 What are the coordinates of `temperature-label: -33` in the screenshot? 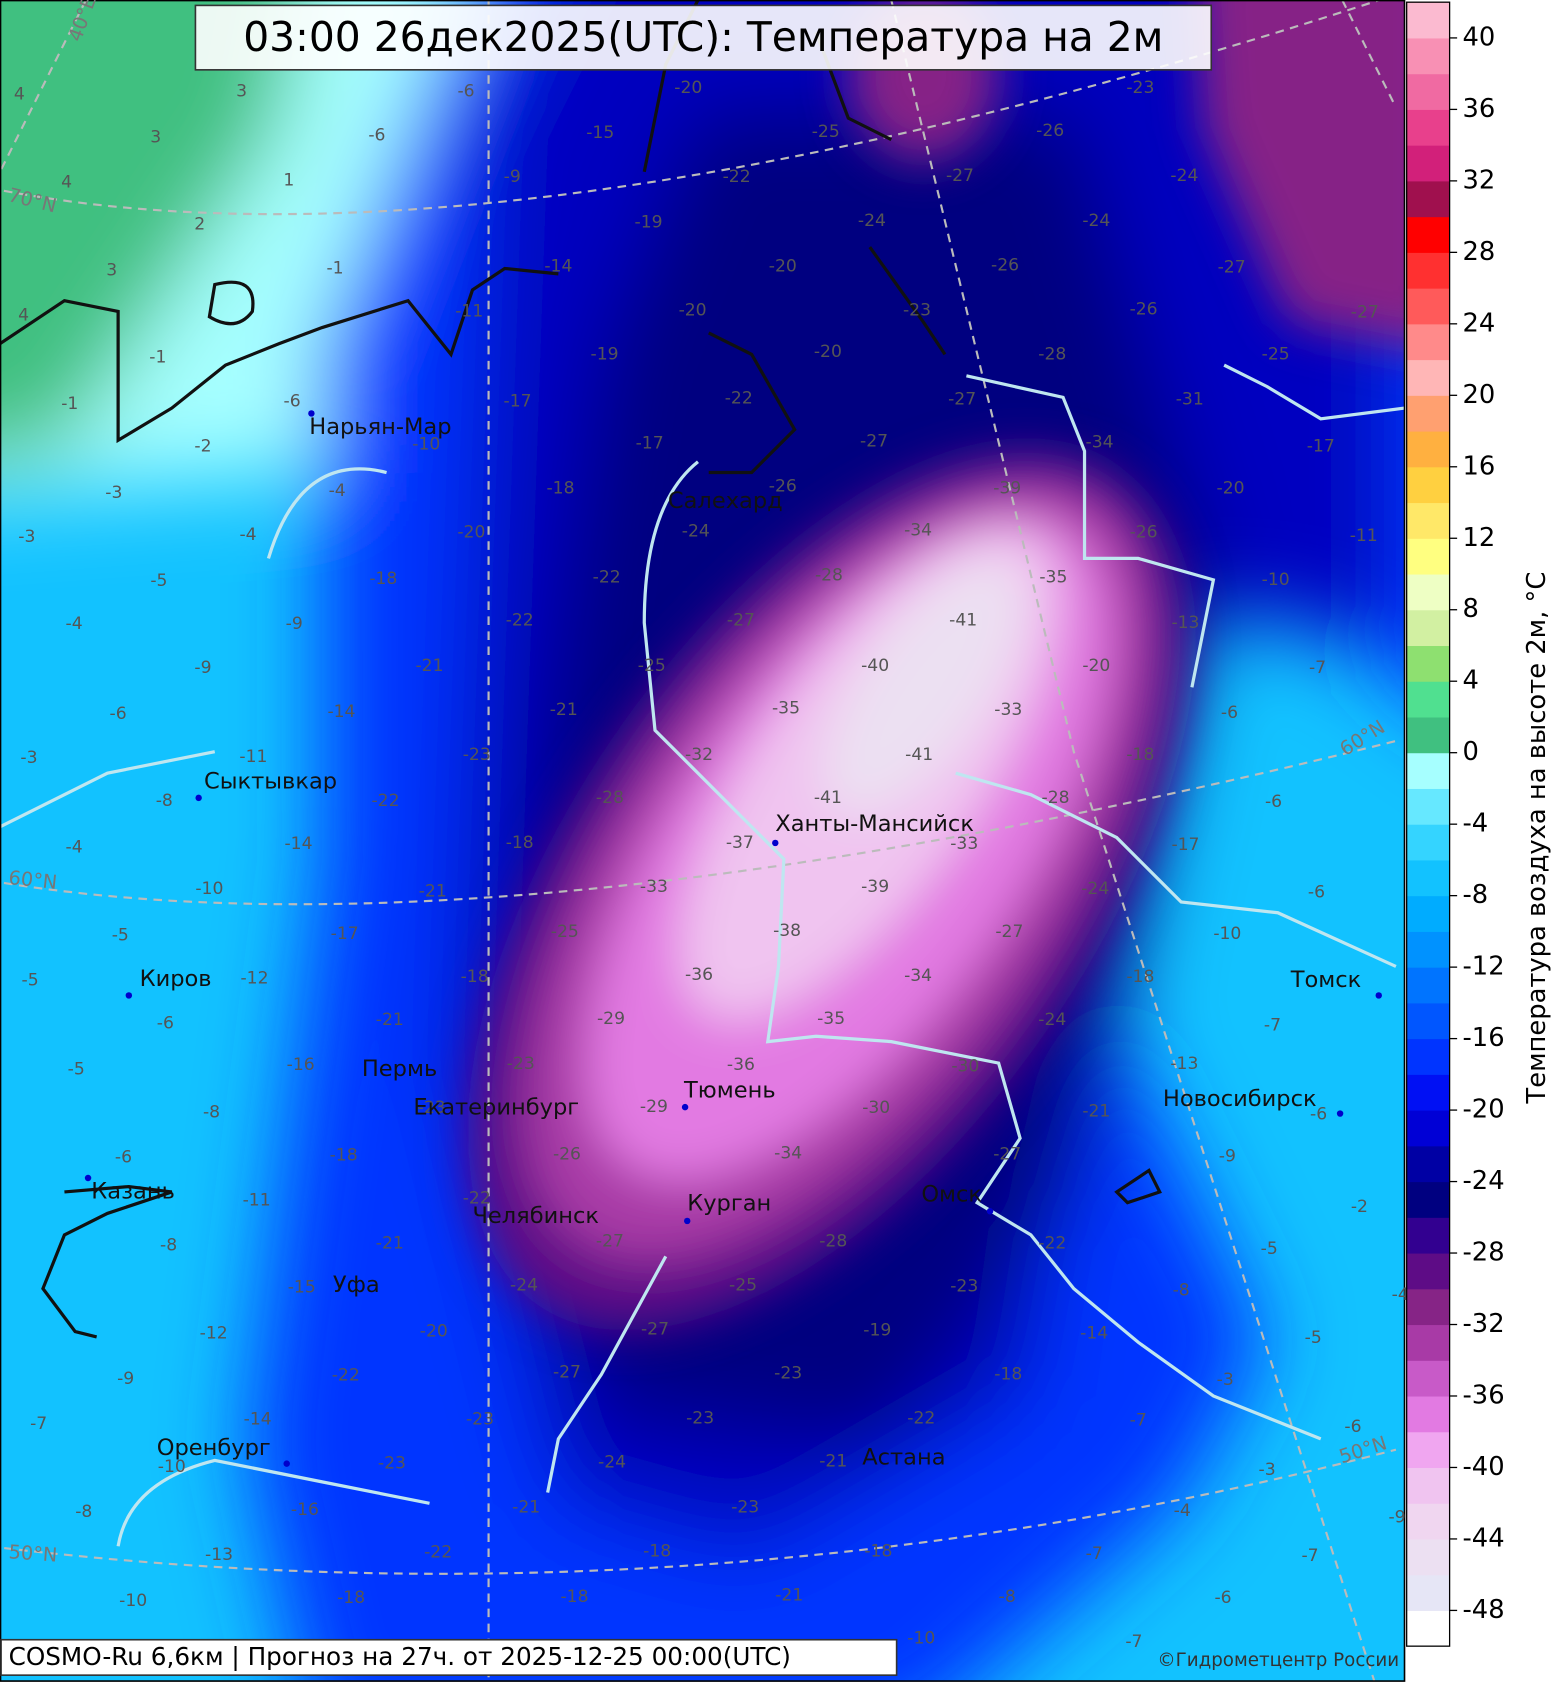 It's located at (654, 887).